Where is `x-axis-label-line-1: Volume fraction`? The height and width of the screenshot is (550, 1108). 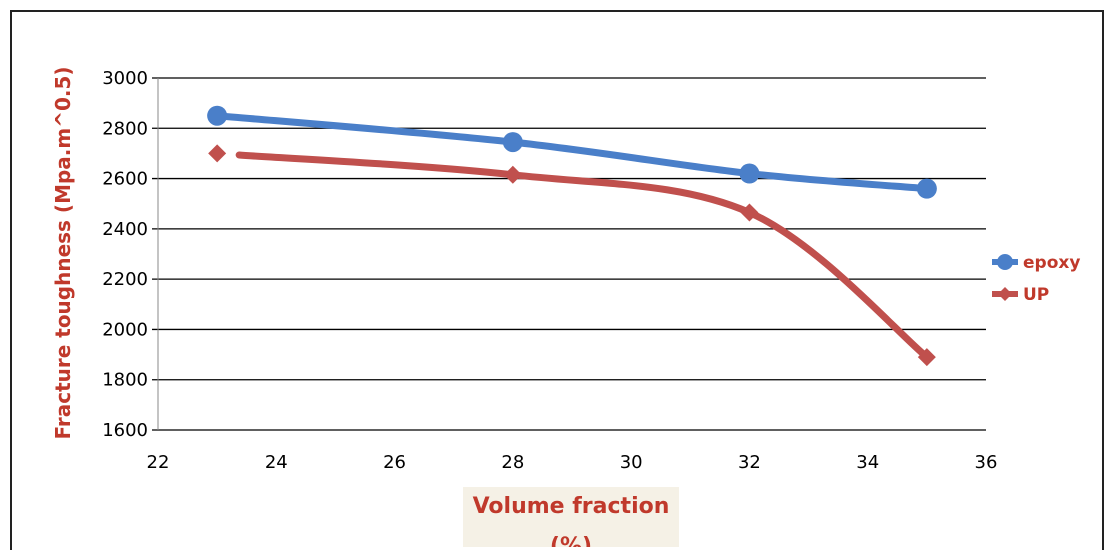
x-axis-label-line-1: Volume fraction is located at coordinates (571, 506).